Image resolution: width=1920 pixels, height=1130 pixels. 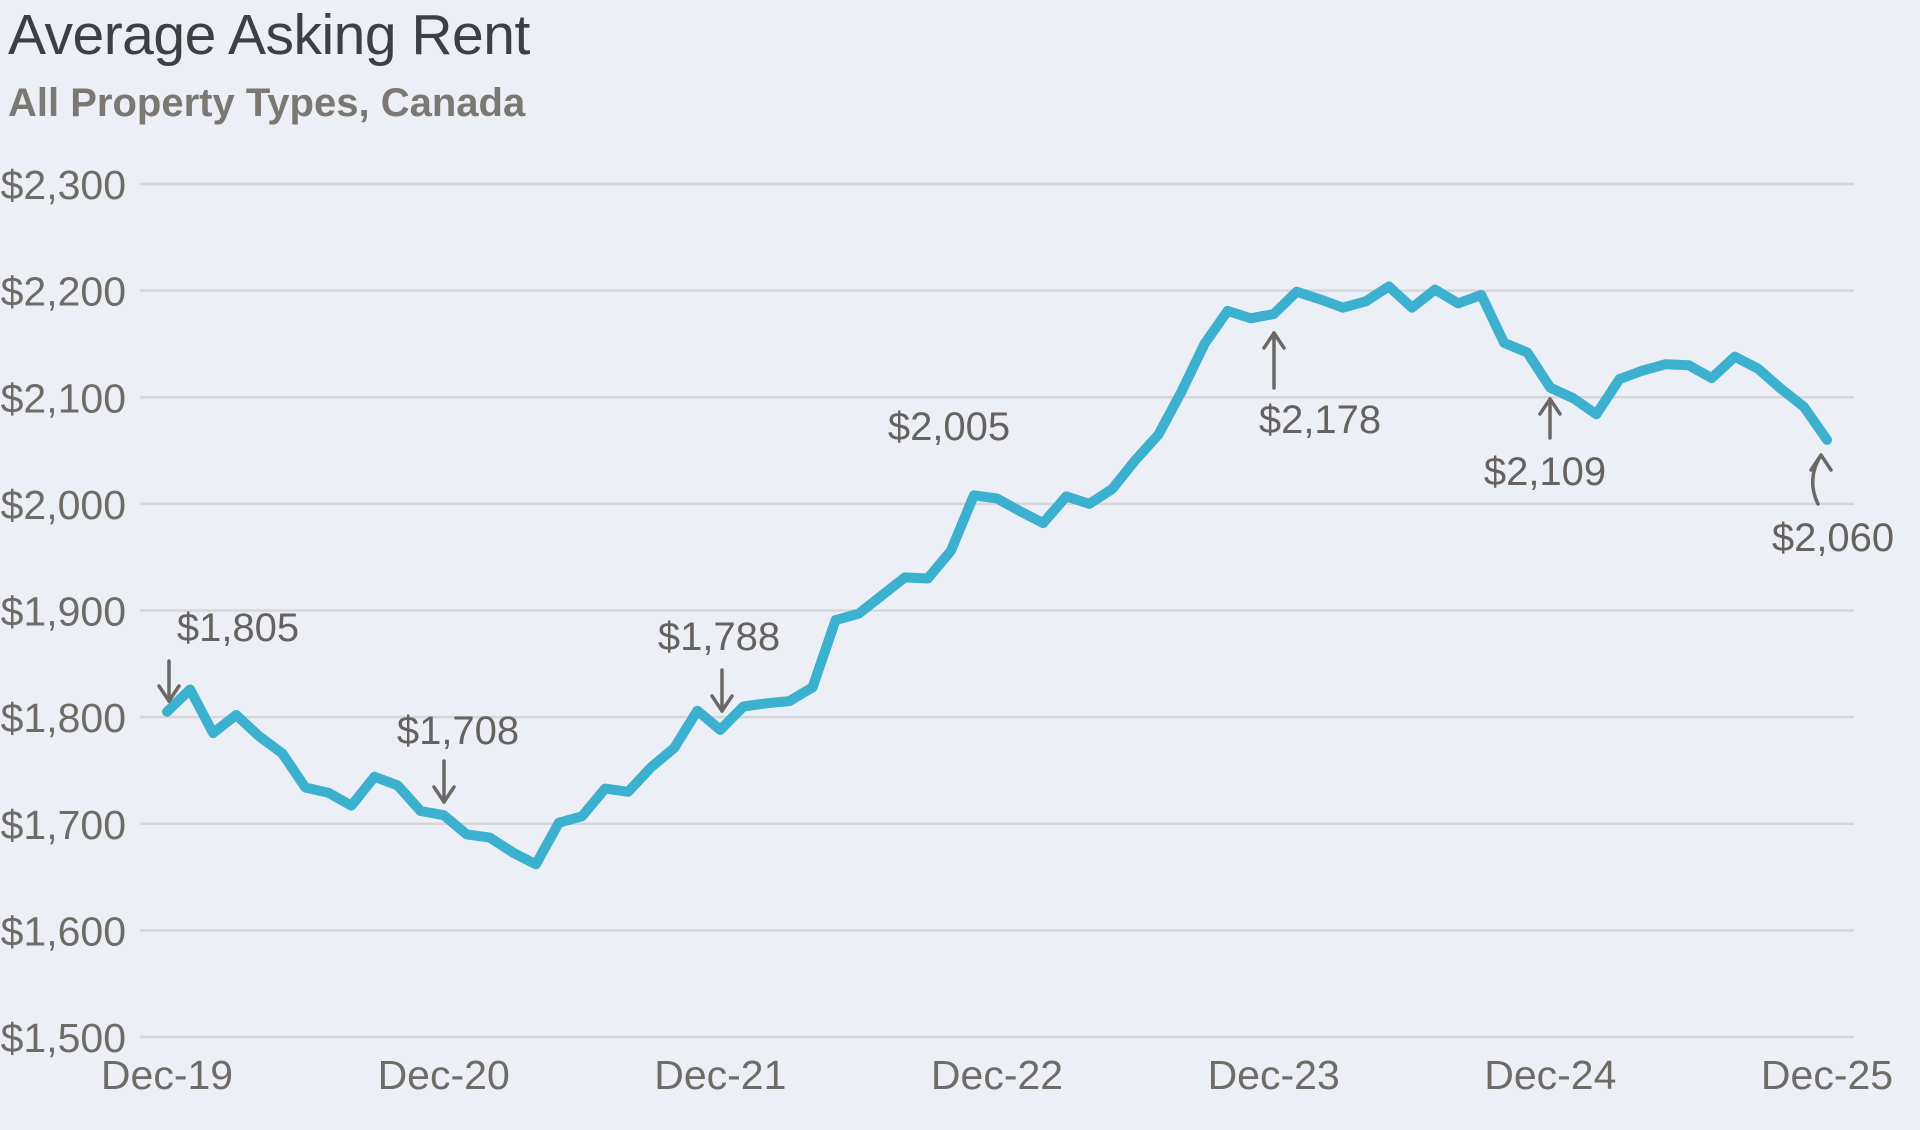 I want to click on annotation-label: $2,060, so click(x=1833, y=538).